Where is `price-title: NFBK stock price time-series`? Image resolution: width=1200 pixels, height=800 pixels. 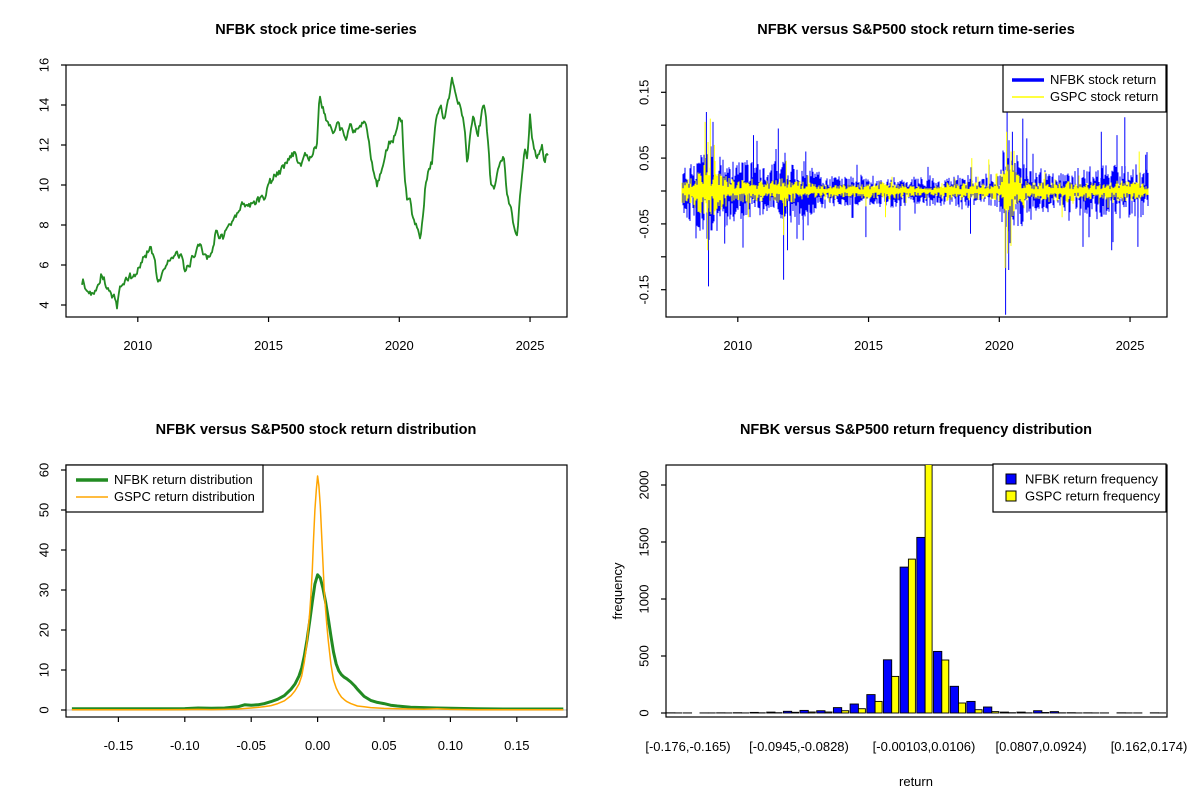 price-title: NFBK stock price time-series is located at coordinates (315, 30).